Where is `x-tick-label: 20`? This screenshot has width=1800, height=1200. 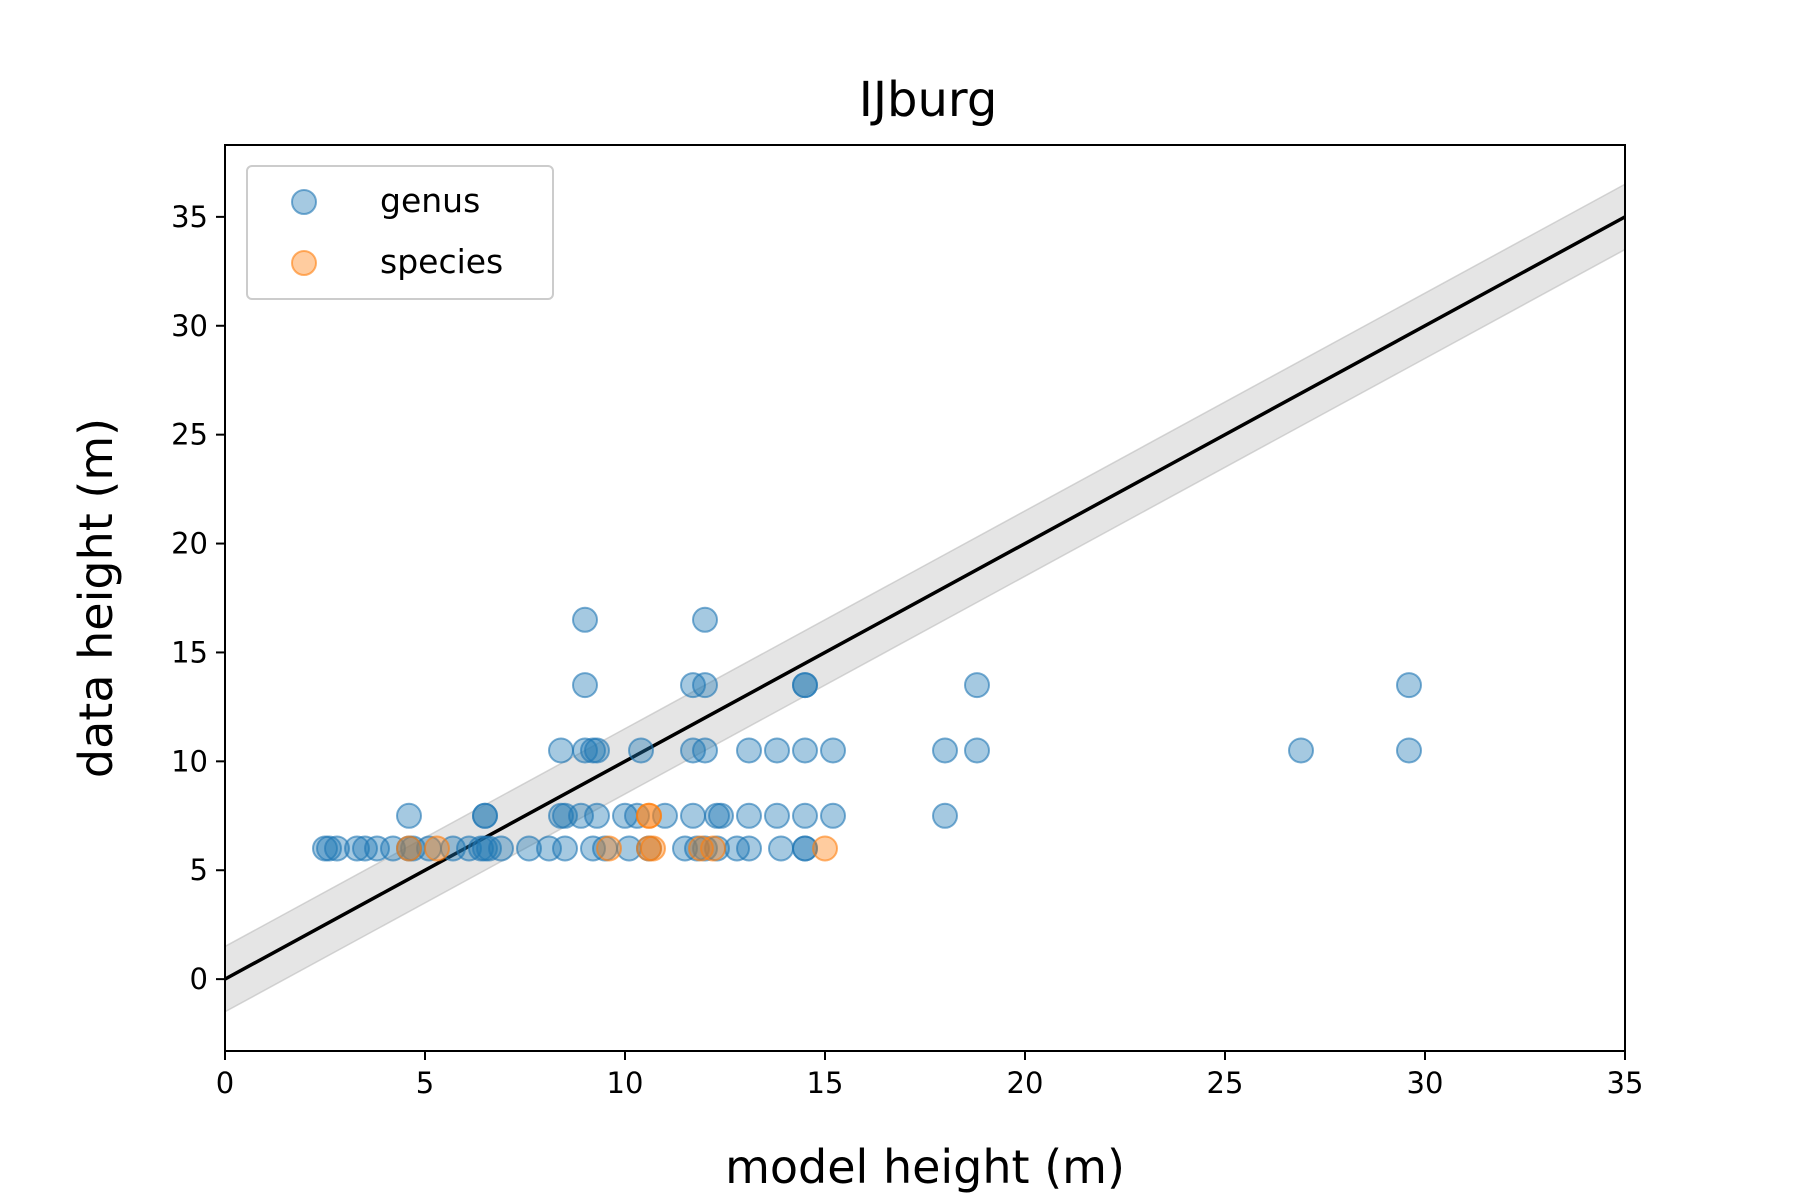 x-tick-label: 20 is located at coordinates (1025, 1083).